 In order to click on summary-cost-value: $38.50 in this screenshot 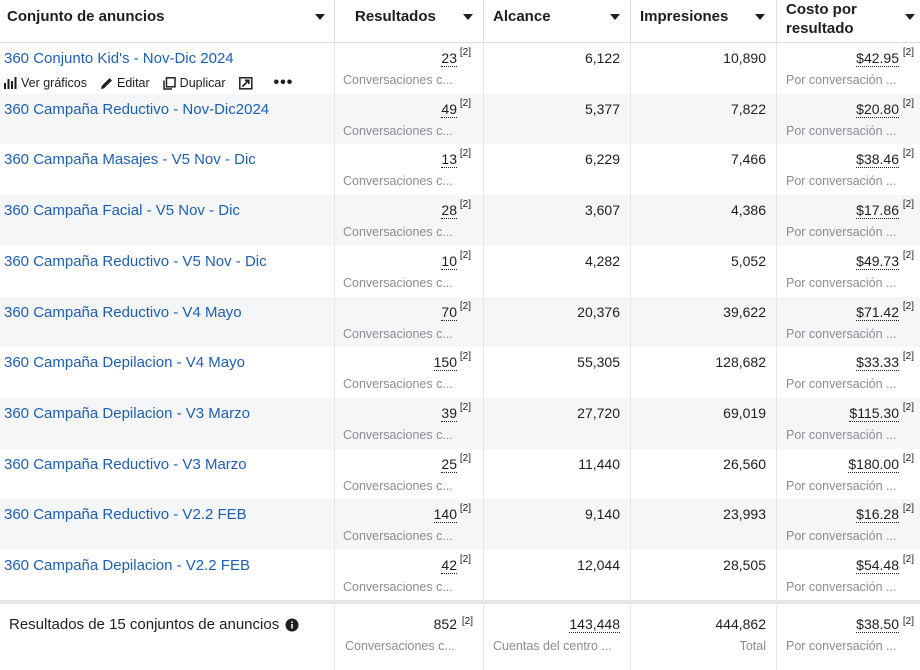, I will do `click(877, 624)`.